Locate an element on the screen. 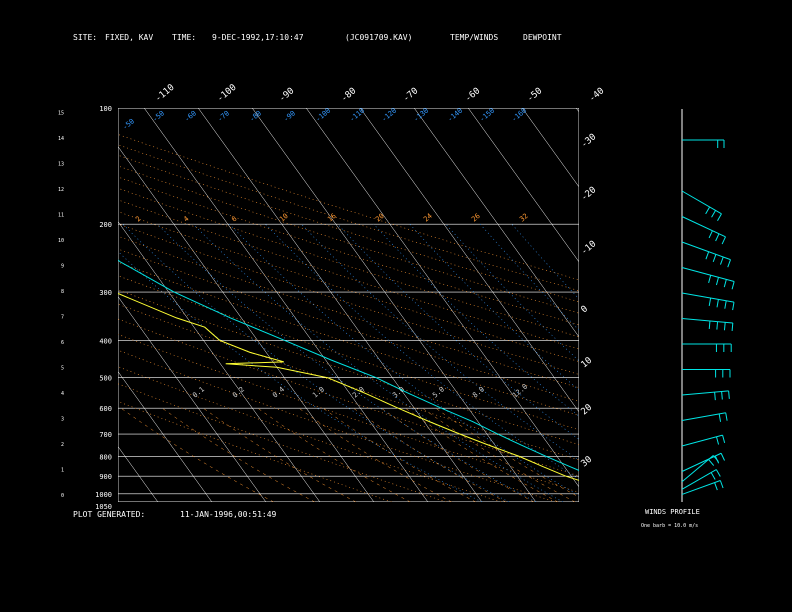  pressure-label-1050: 1050 is located at coordinates (103, 507).